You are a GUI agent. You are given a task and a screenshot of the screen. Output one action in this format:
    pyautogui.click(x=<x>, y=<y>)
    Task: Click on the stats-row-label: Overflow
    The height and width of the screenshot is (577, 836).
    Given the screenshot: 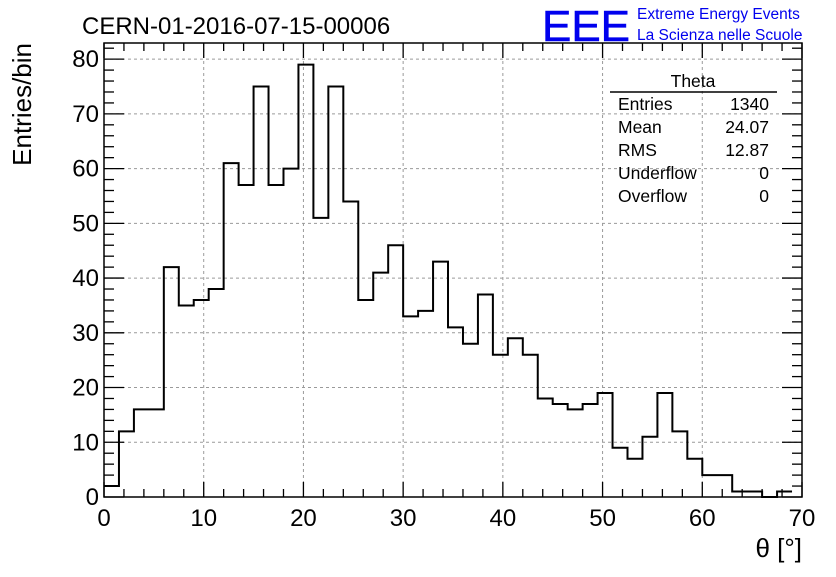 What is the action you would take?
    pyautogui.click(x=652, y=196)
    